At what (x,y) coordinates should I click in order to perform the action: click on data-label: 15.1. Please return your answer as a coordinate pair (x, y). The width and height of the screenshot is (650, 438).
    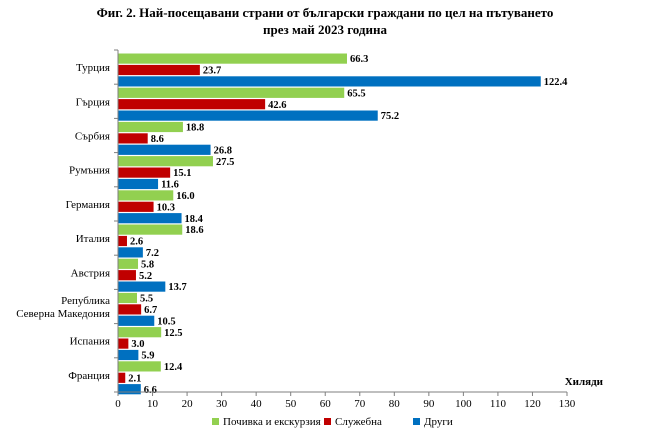
    Looking at the image, I should click on (182, 173).